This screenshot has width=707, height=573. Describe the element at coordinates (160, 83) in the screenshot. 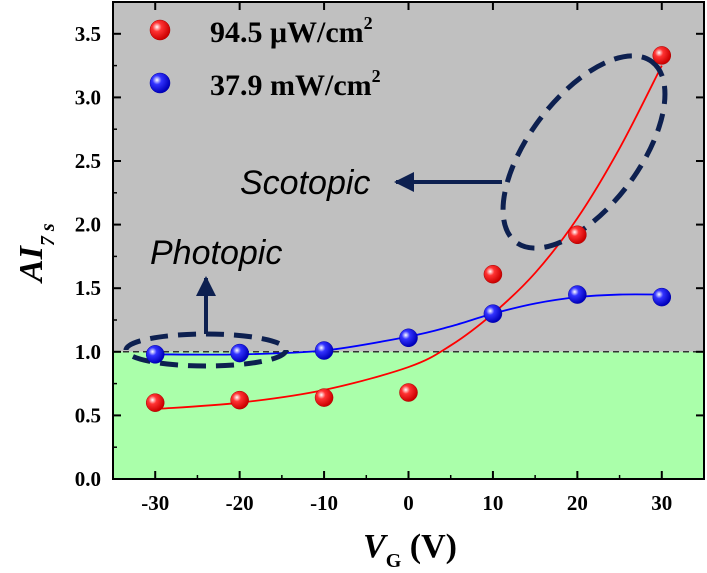

I see `legend-marker-blue` at that location.